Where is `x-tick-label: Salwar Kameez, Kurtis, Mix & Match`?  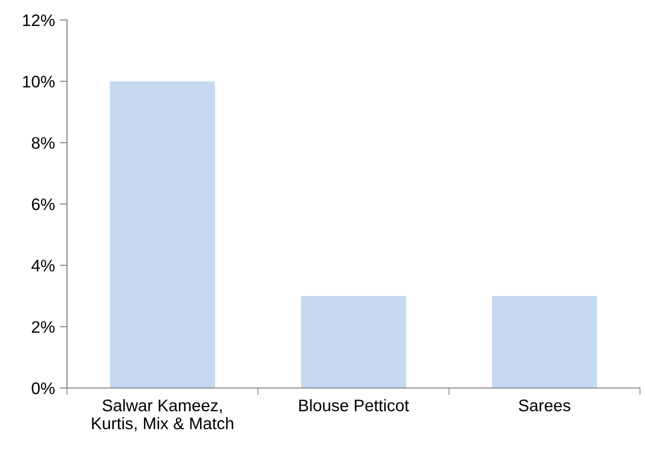
x-tick-label: Salwar Kameez, Kurtis, Mix & Match is located at coordinates (163, 415).